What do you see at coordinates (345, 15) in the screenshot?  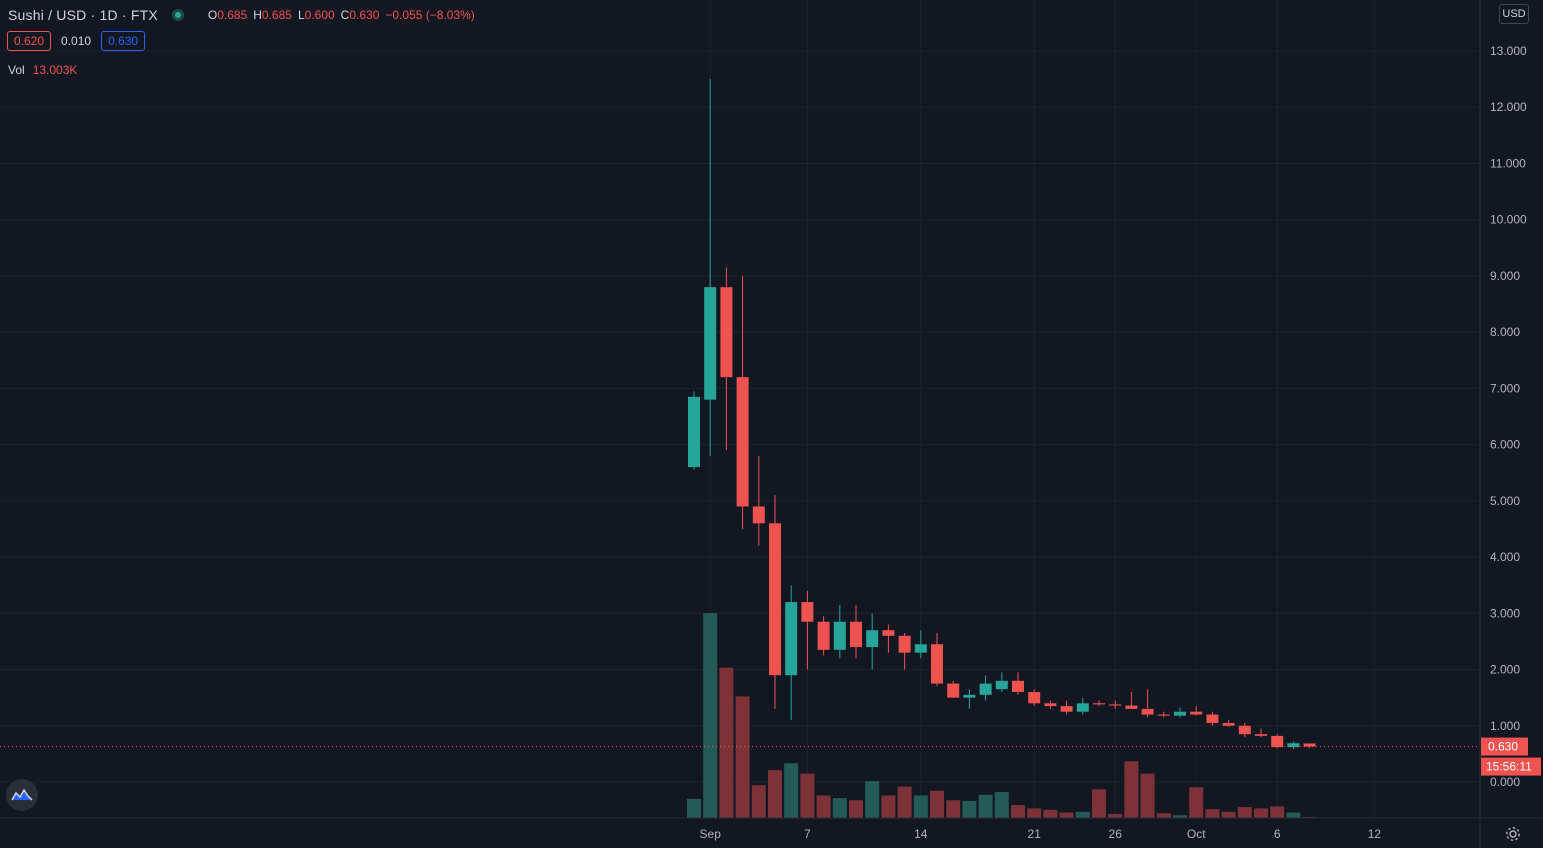 I see `close-label: C` at bounding box center [345, 15].